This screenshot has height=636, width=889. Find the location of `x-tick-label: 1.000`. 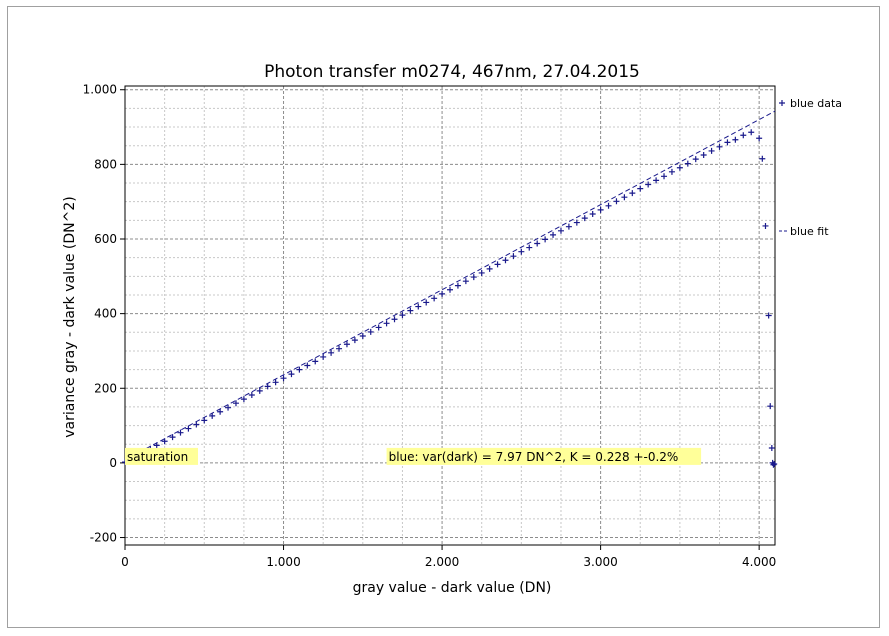

x-tick-label: 1.000 is located at coordinates (283, 562).